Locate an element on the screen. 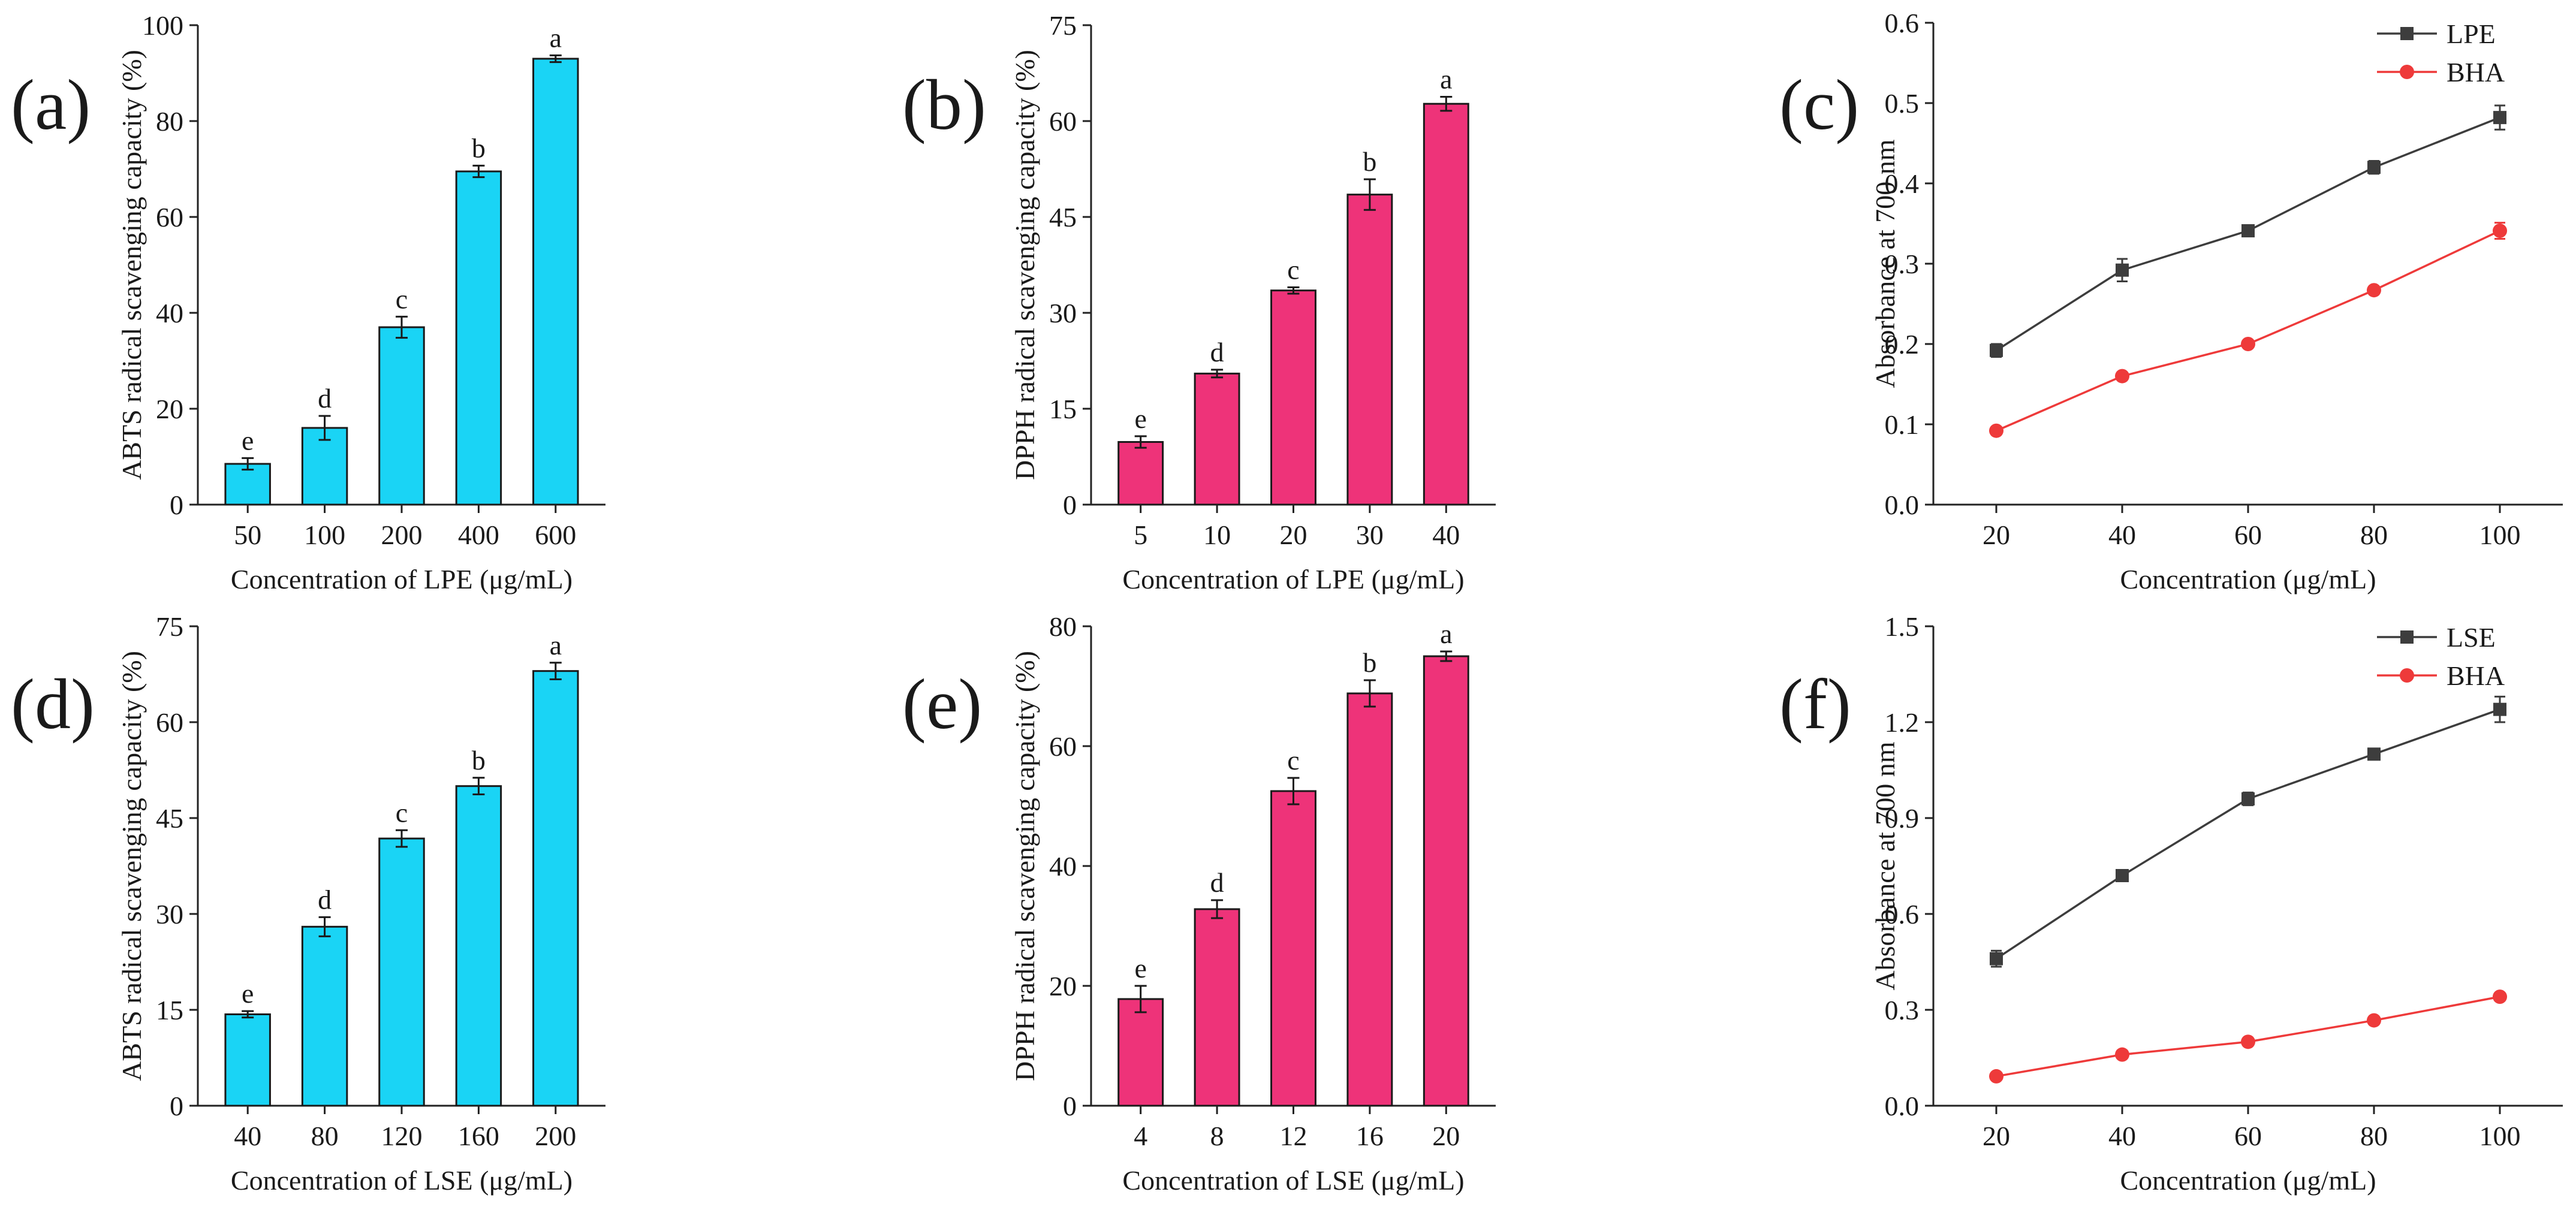 This screenshot has height=1210, width=2576. legend-label: LSE is located at coordinates (2472, 637).